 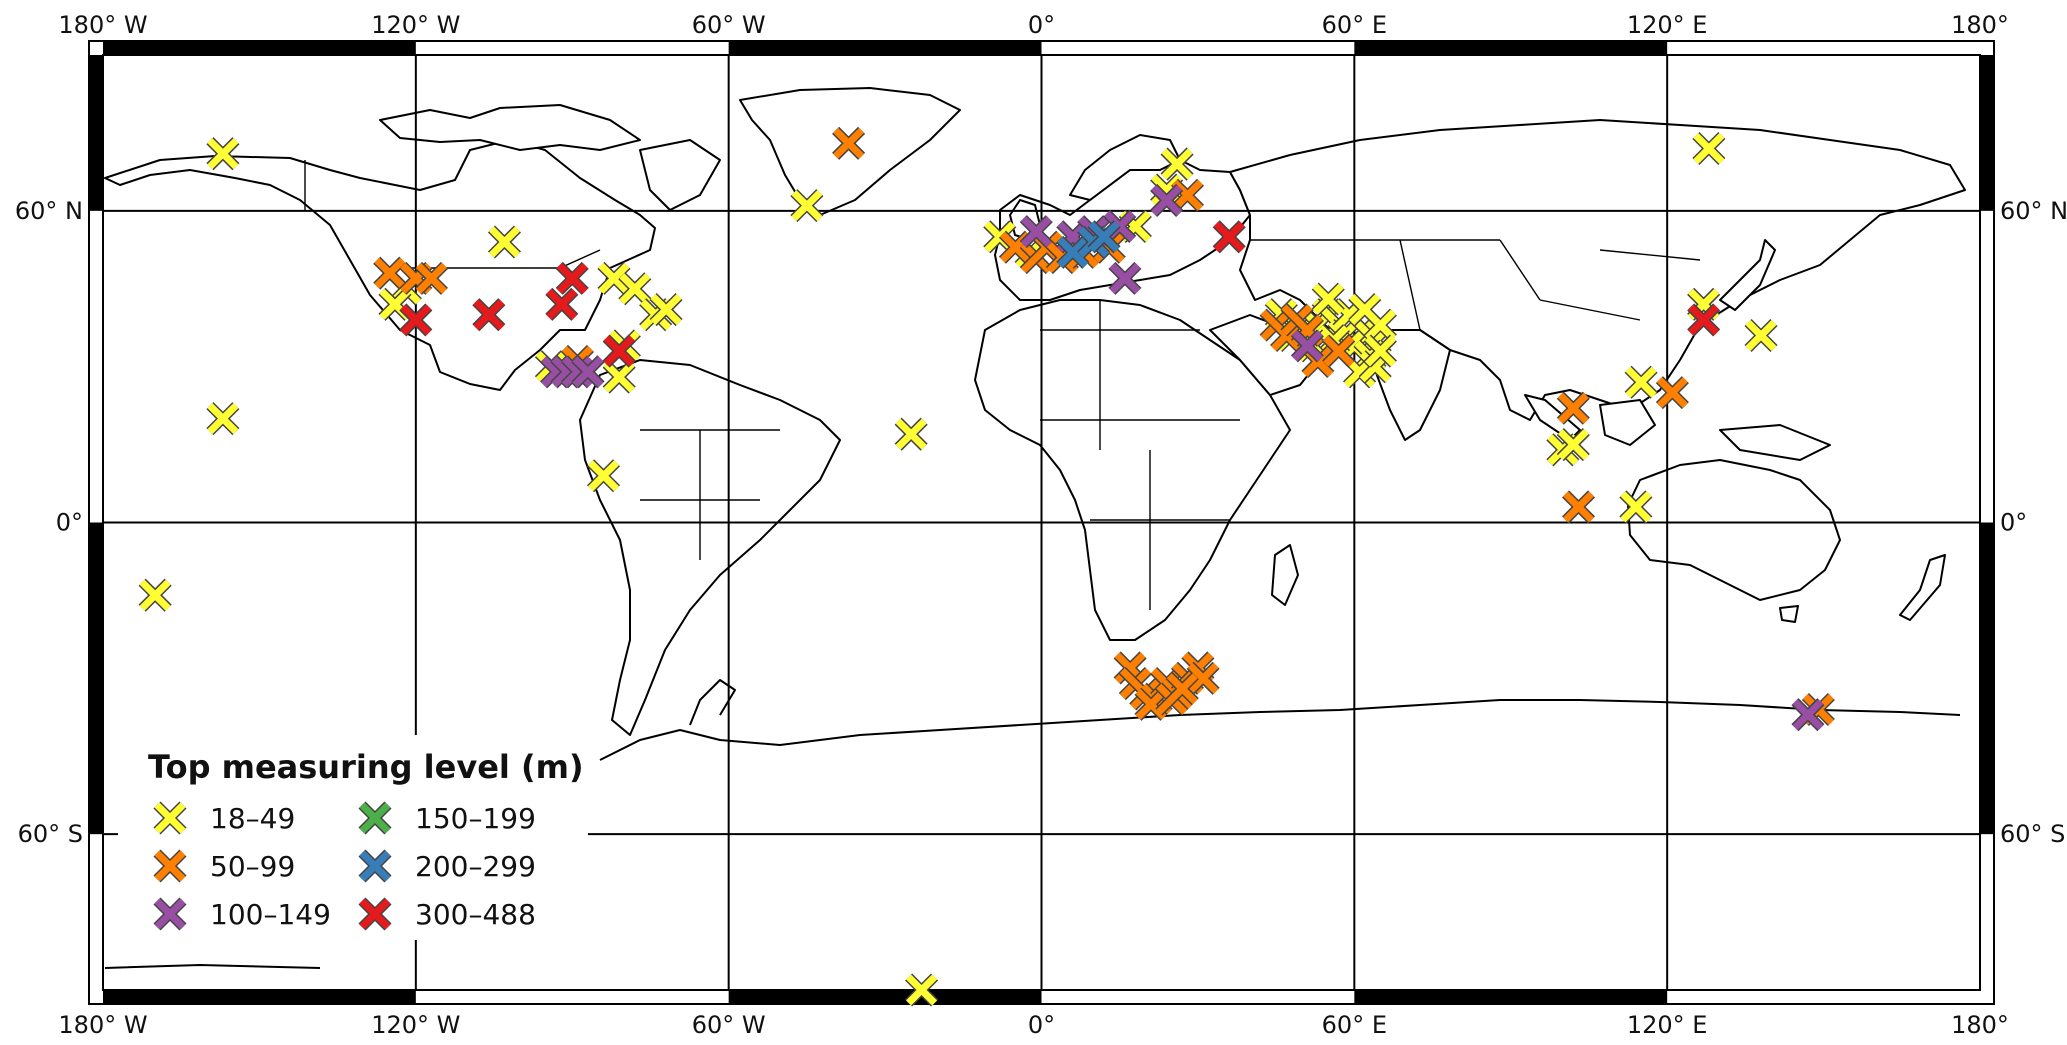 What do you see at coordinates (1354, 25) in the screenshot?
I see `top-tick-label: 60° E` at bounding box center [1354, 25].